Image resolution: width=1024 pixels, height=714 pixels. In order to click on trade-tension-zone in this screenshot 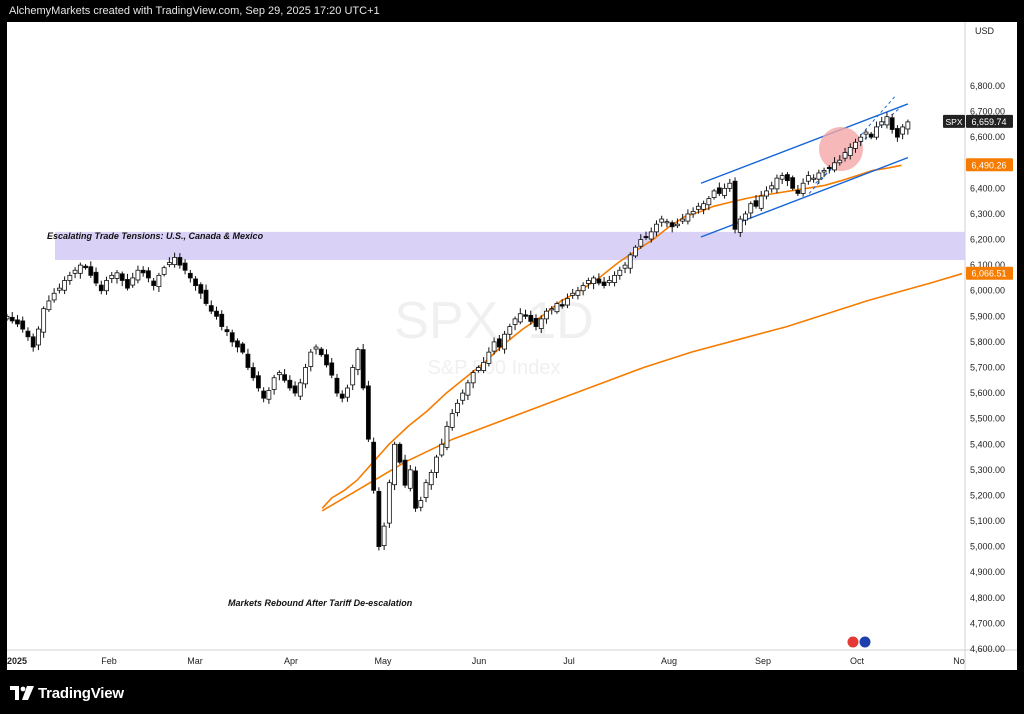, I will do `click(510, 246)`.